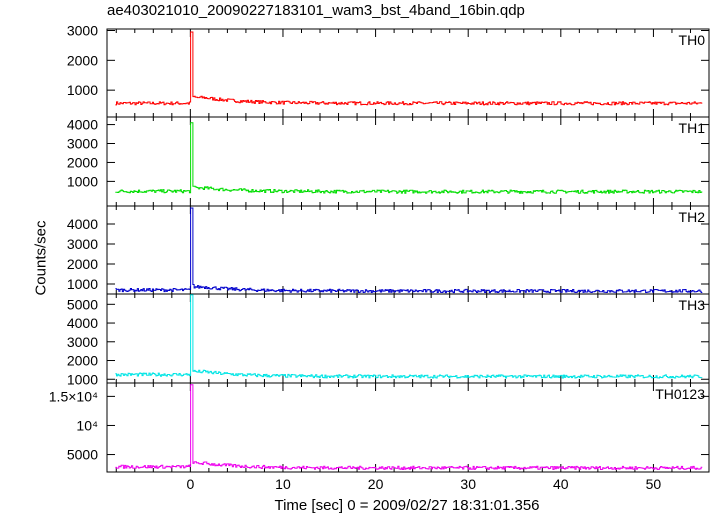 The width and height of the screenshot is (717, 516). Describe the element at coordinates (283, 484) in the screenshot. I see `x-tick-label: 10` at that location.